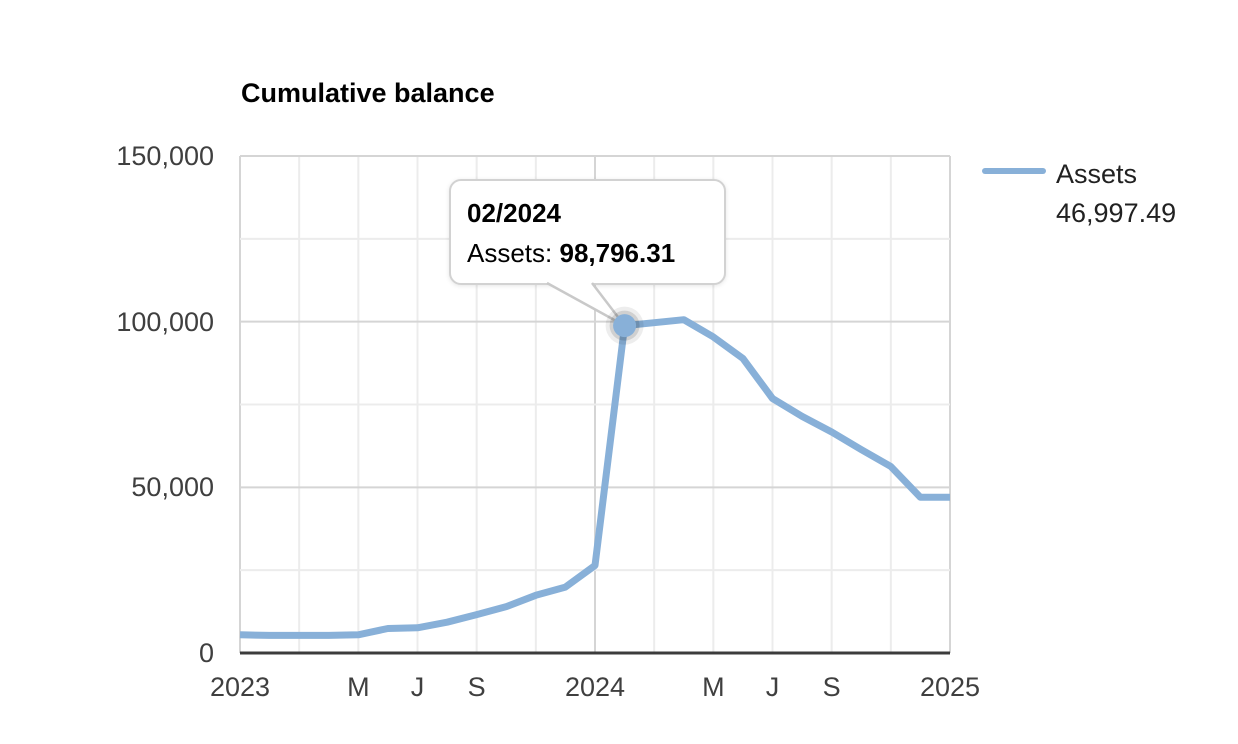 The width and height of the screenshot is (1238, 744). I want to click on x-tick-label: 2023, so click(240, 687).